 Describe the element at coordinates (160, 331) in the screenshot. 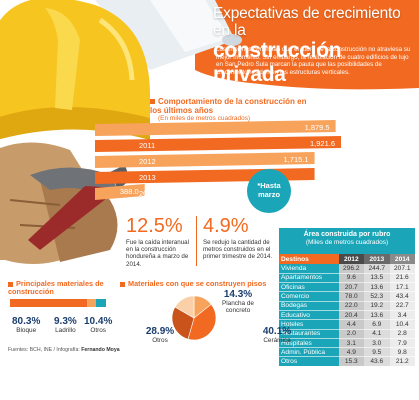

I see `pie-label-value: 28.9%` at that location.